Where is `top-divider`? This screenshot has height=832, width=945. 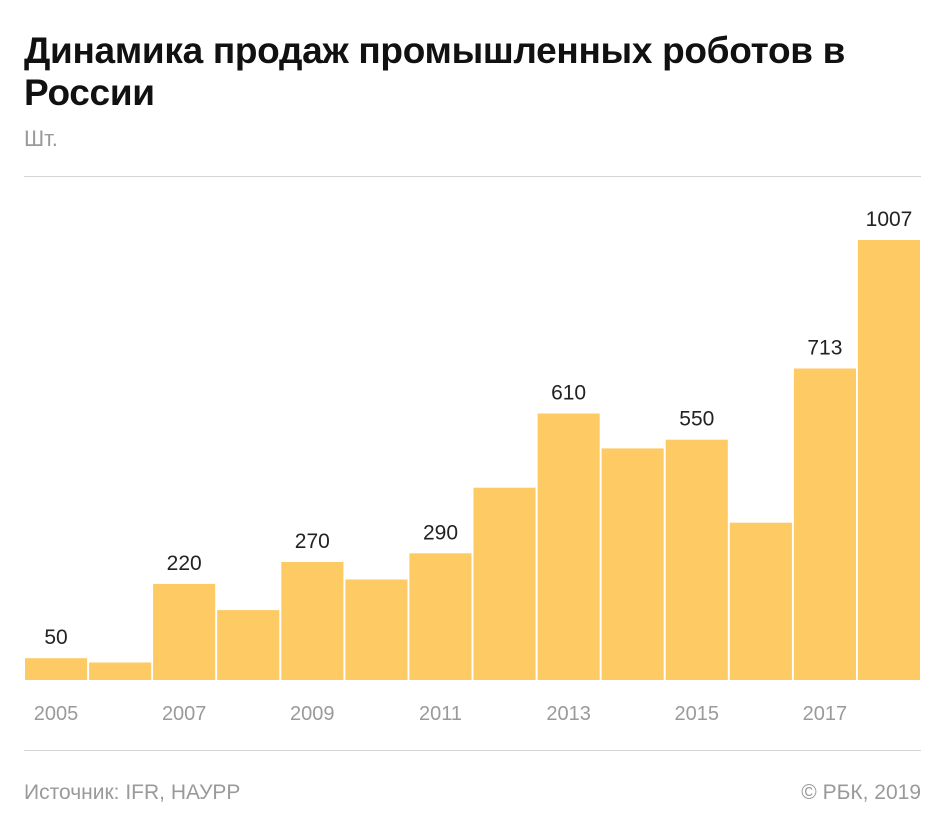
top-divider is located at coordinates (472, 176).